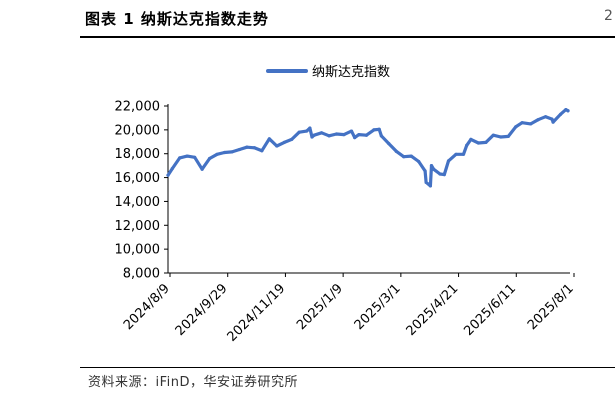 This screenshot has width=615, height=401. What do you see at coordinates (138, 226) in the screenshot?
I see `y-tick-label: 12,000` at bounding box center [138, 226].